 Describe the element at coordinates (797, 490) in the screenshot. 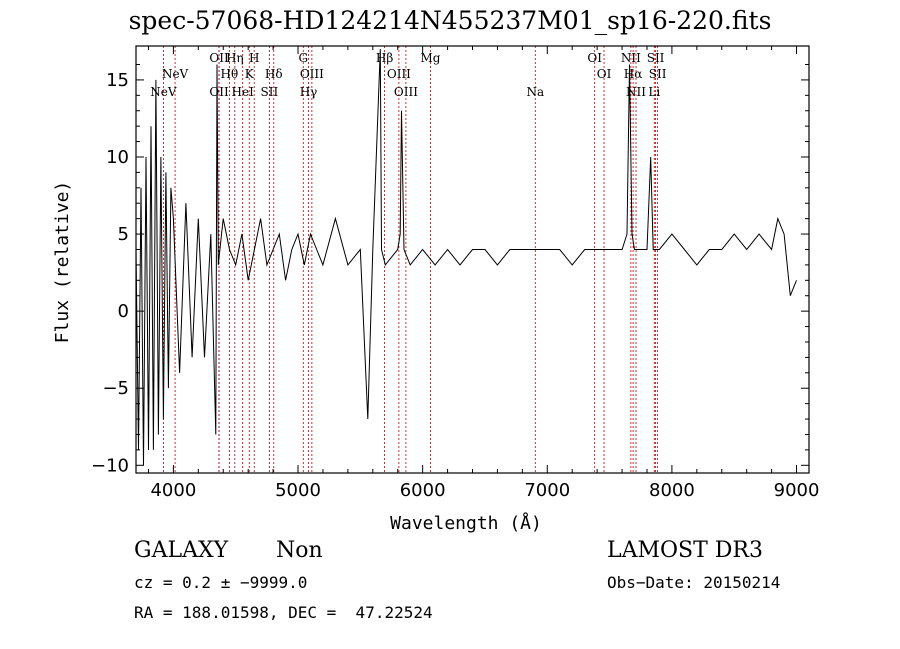

I see `x-tick-label: 9000` at that location.